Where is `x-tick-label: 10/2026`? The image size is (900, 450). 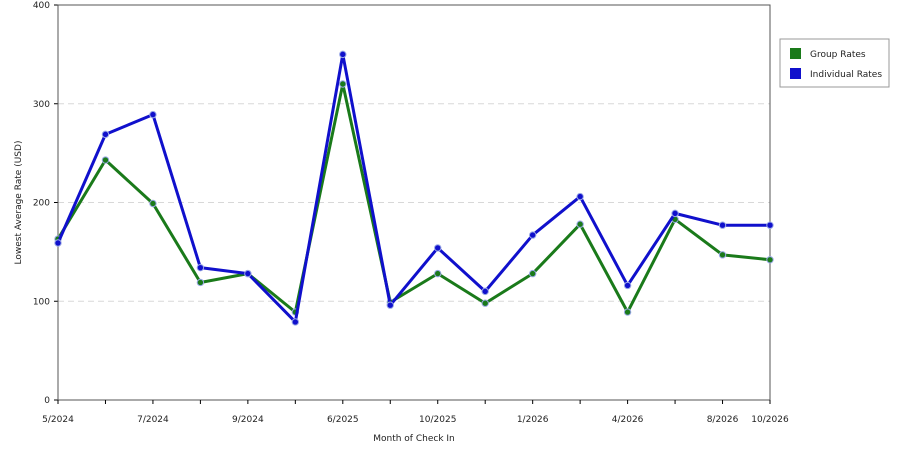
x-tick-label: 10/2026 is located at coordinates (770, 420).